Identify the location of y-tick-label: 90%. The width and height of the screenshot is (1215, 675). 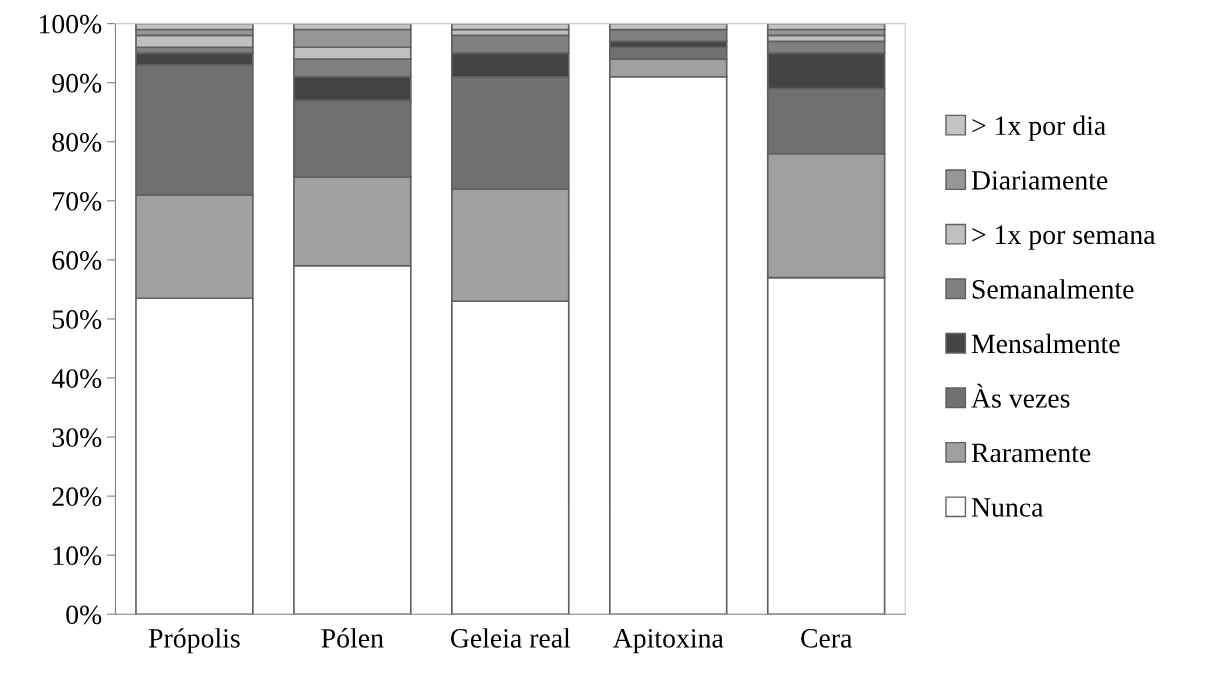
(77, 83).